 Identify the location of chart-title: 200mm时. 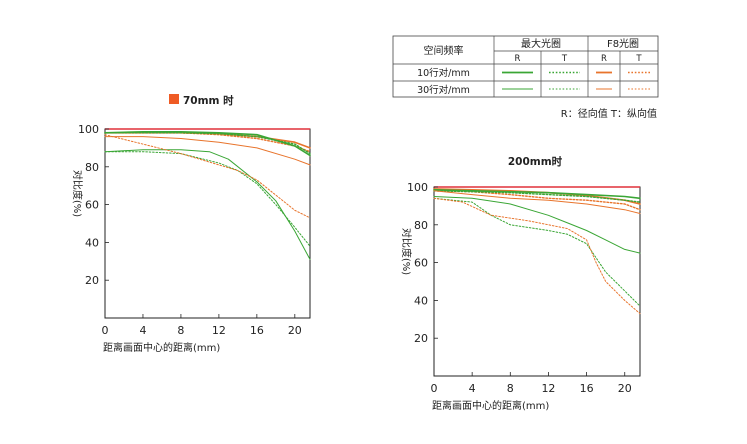
(535, 161).